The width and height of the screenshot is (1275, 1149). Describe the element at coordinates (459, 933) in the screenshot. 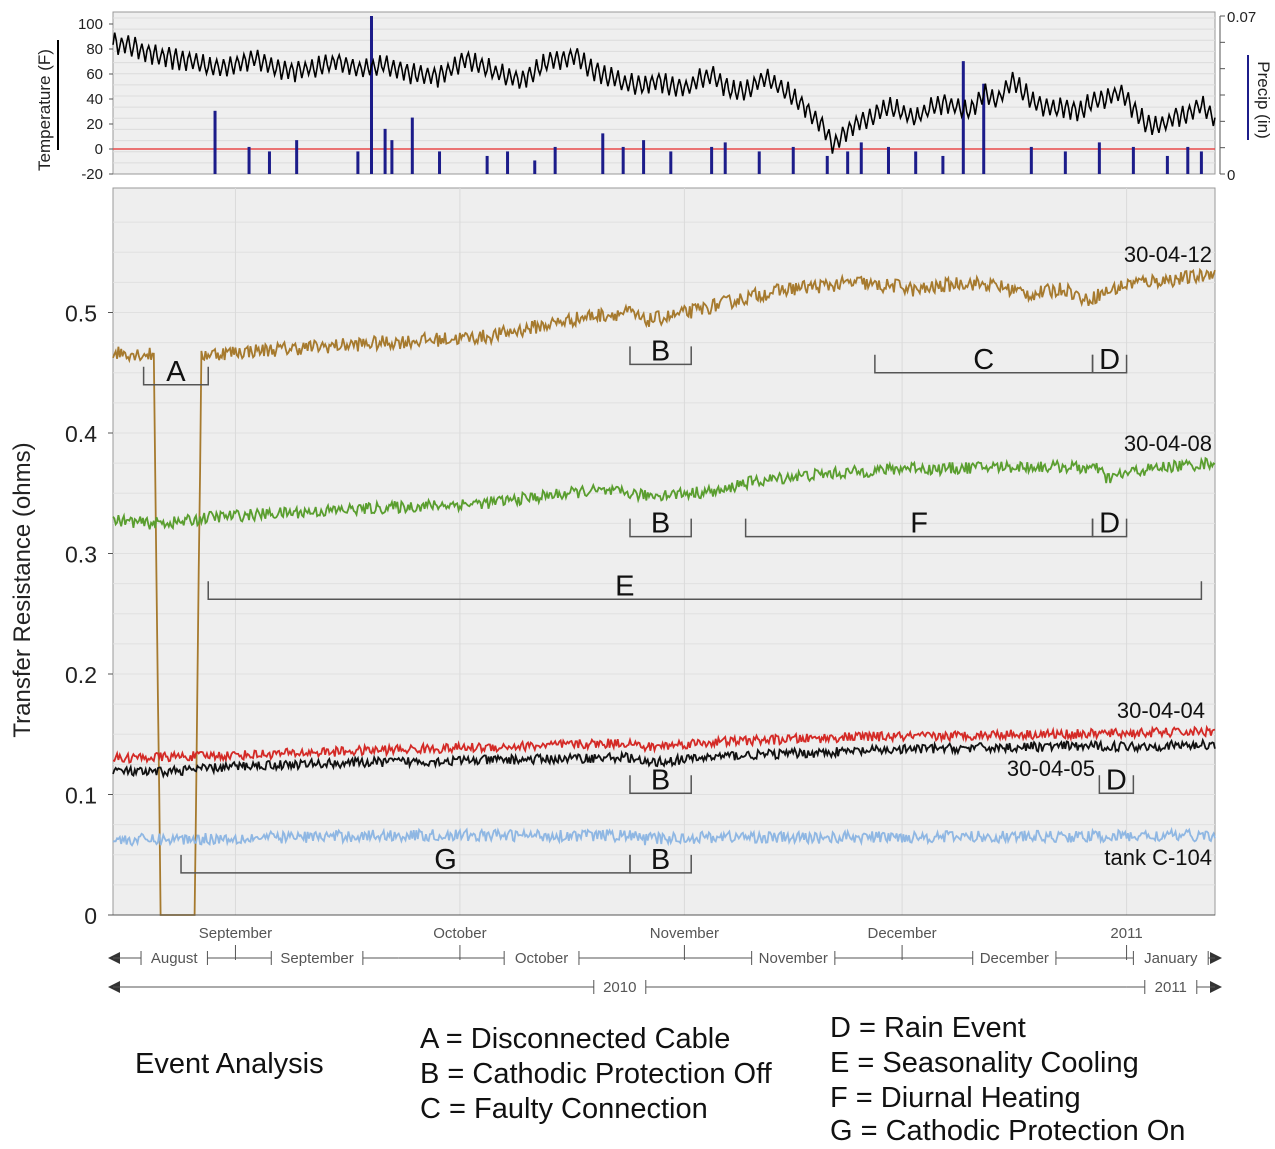

I see `x-month-label: October` at that location.